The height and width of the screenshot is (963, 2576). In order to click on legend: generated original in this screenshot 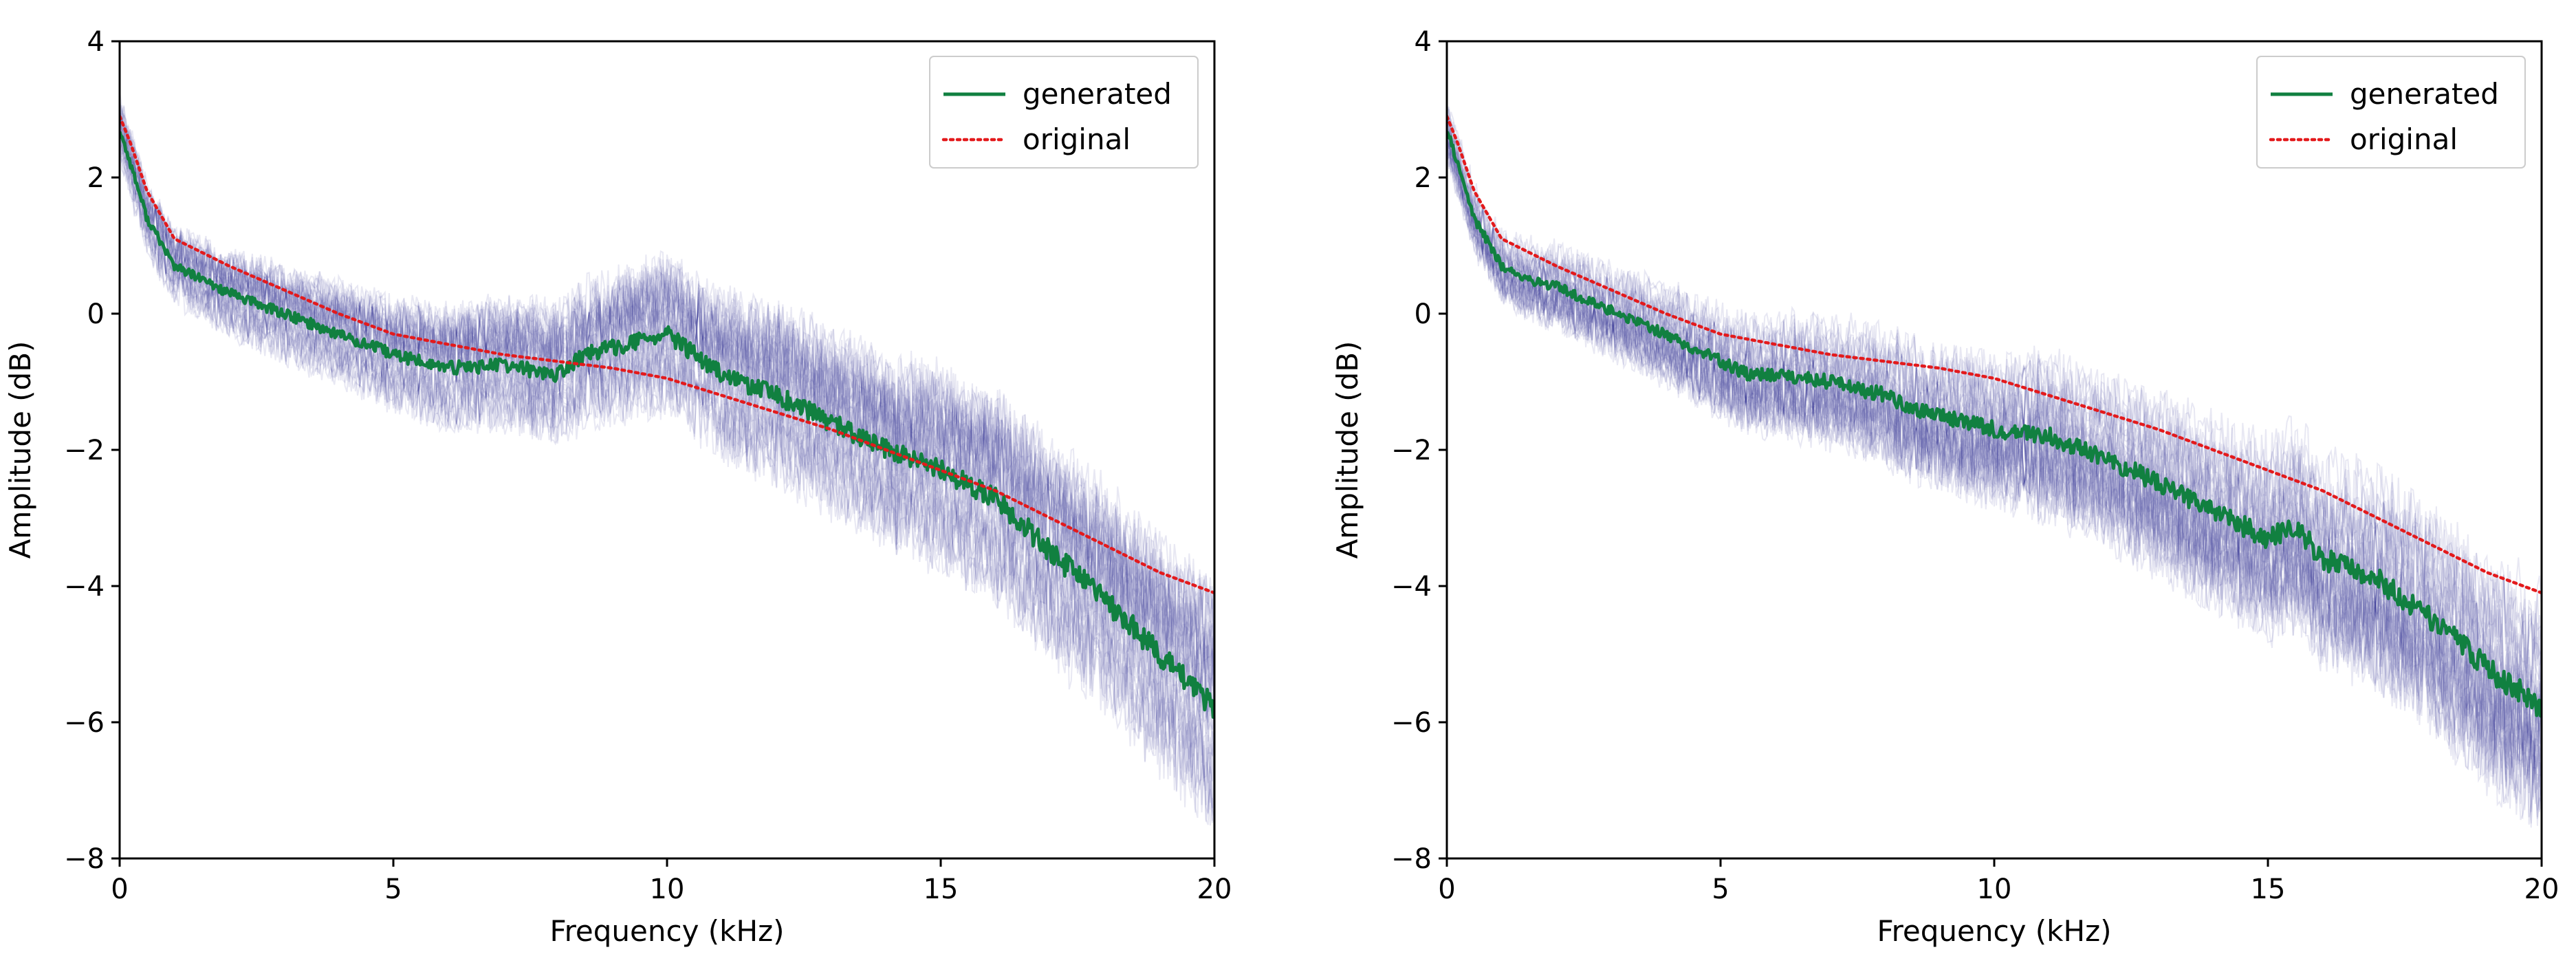, I will do `click(2391, 113)`.